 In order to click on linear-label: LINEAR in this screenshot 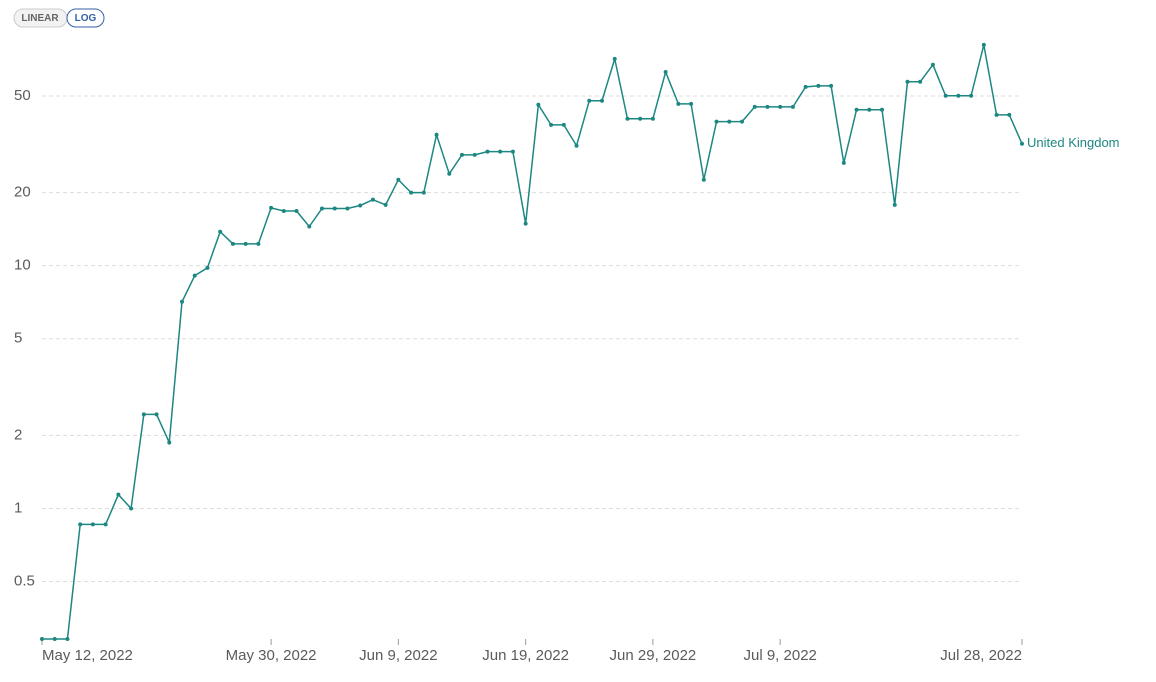, I will do `click(40, 18)`.